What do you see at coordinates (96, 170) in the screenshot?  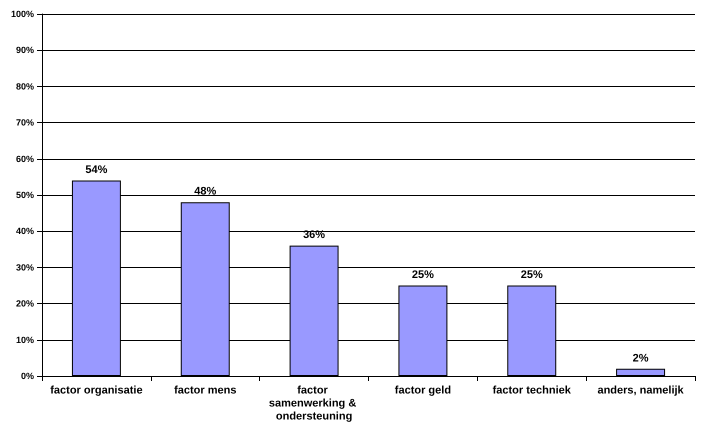 I see `data-label: 54%` at bounding box center [96, 170].